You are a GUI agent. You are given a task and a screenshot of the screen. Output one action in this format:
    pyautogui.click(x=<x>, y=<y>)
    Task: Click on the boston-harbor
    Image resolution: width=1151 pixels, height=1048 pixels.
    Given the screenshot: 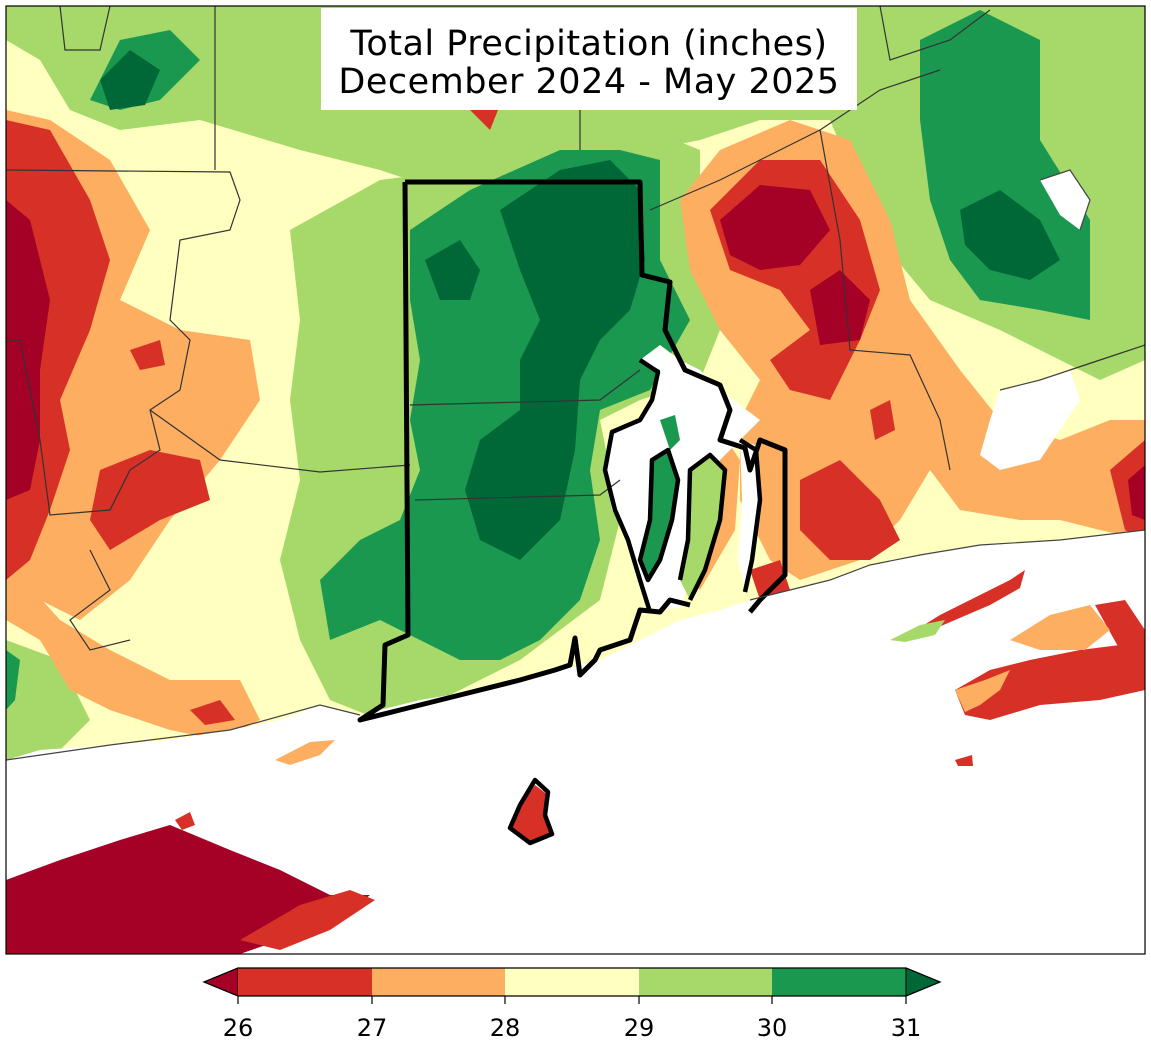 What is the action you would take?
    pyautogui.click(x=1065, y=200)
    